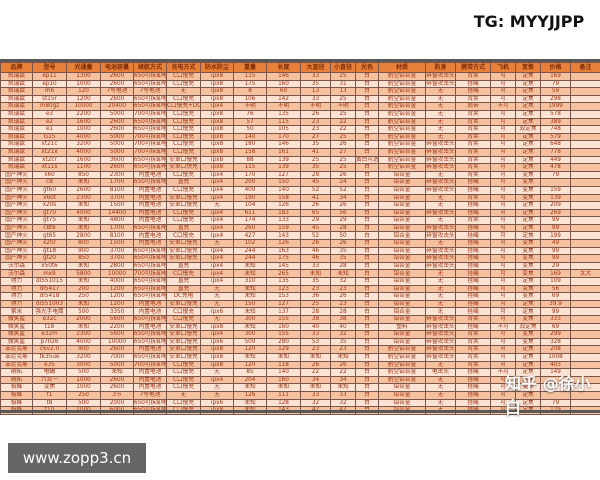 The width and height of the screenshot is (600, 480). I want to click on cell: 159, so click(555, 190).